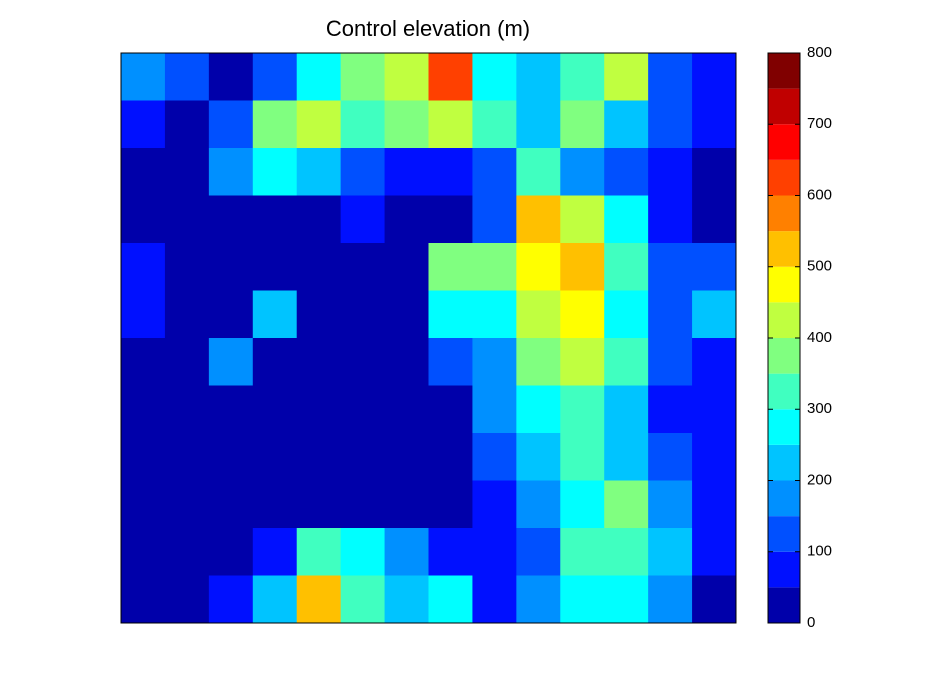 The height and width of the screenshot is (700, 933). What do you see at coordinates (819, 551) in the screenshot?
I see `colorbar-tick-label: 100` at bounding box center [819, 551].